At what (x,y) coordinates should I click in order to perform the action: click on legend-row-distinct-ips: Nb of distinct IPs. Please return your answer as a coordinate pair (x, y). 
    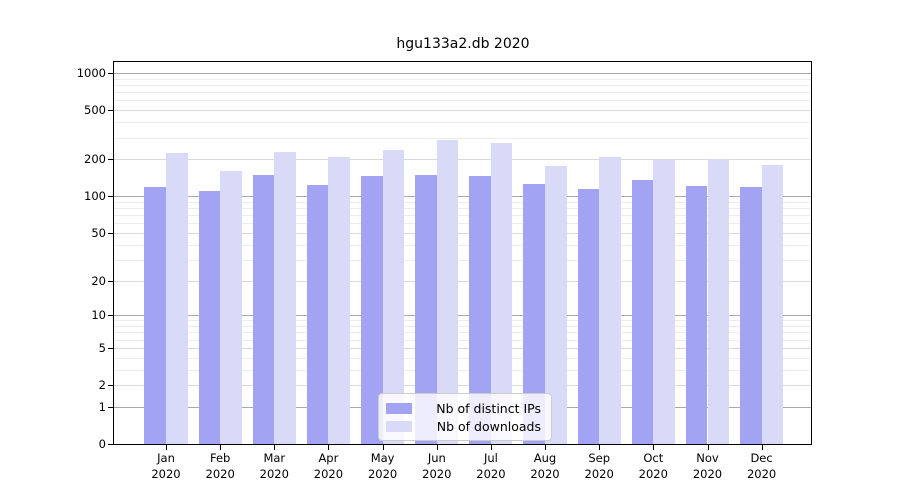
    Looking at the image, I should click on (463, 408).